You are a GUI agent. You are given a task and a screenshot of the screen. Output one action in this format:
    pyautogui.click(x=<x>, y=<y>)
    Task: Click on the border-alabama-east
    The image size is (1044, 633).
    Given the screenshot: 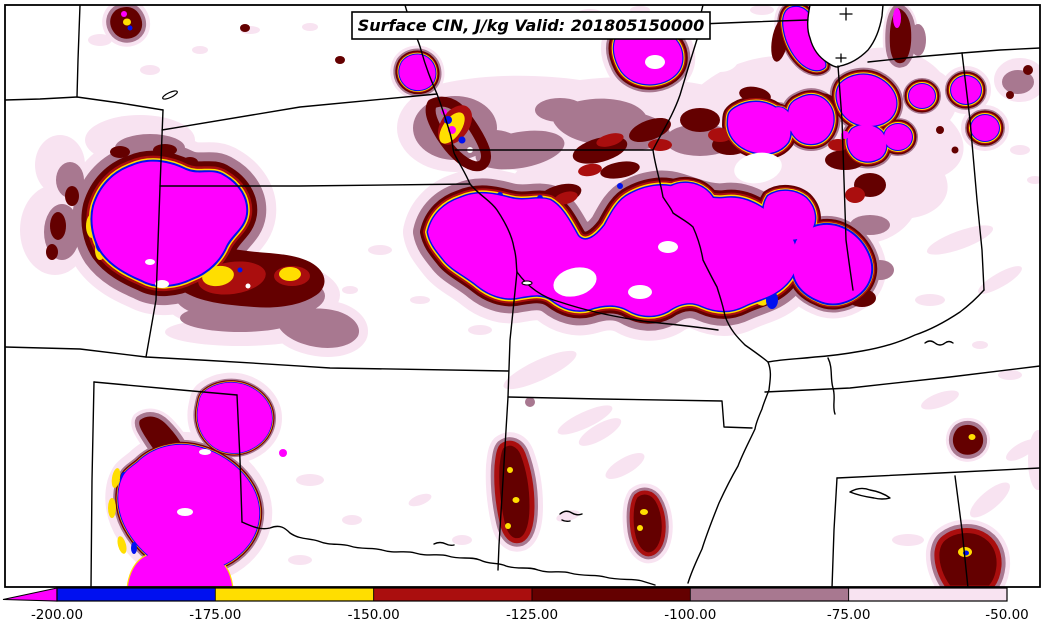 What is the action you would take?
    pyautogui.click(x=961, y=531)
    